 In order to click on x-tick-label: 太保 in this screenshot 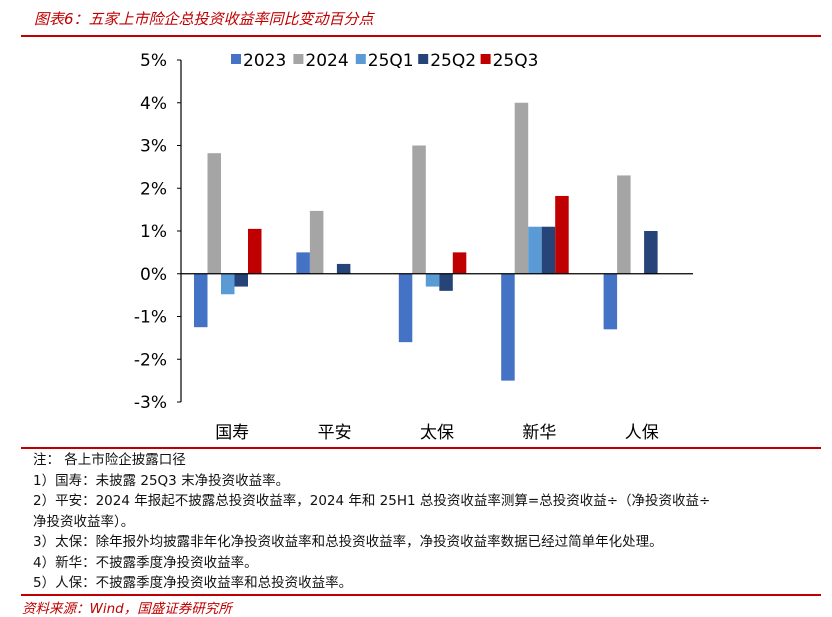, I will do `click(437, 433)`.